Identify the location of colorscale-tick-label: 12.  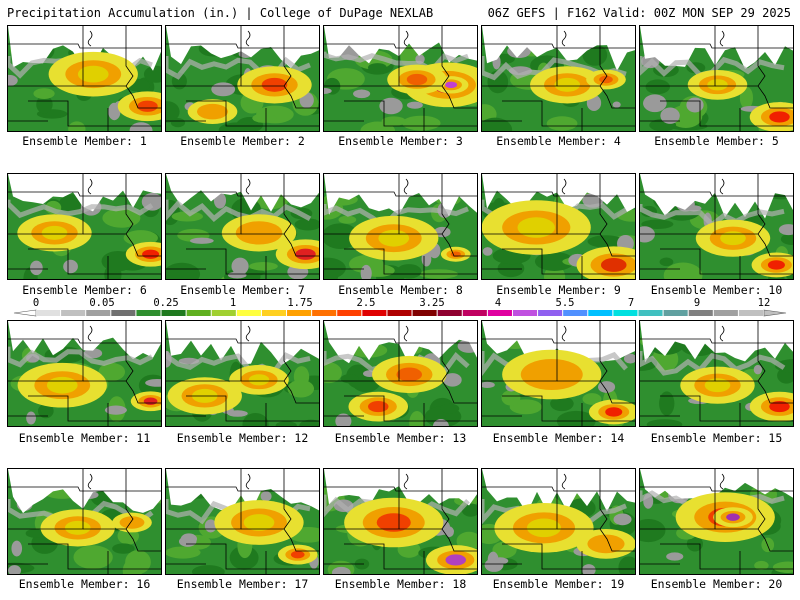
(764, 303).